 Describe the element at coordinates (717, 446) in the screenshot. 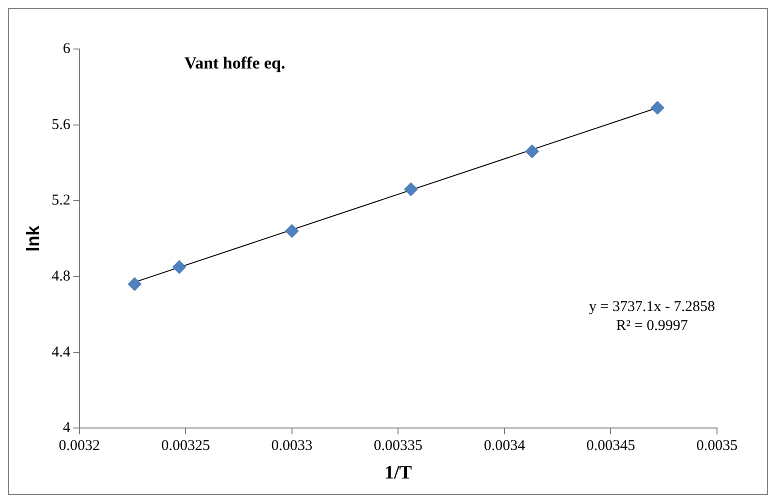

I see `x-tick-label: 0.0035` at that location.